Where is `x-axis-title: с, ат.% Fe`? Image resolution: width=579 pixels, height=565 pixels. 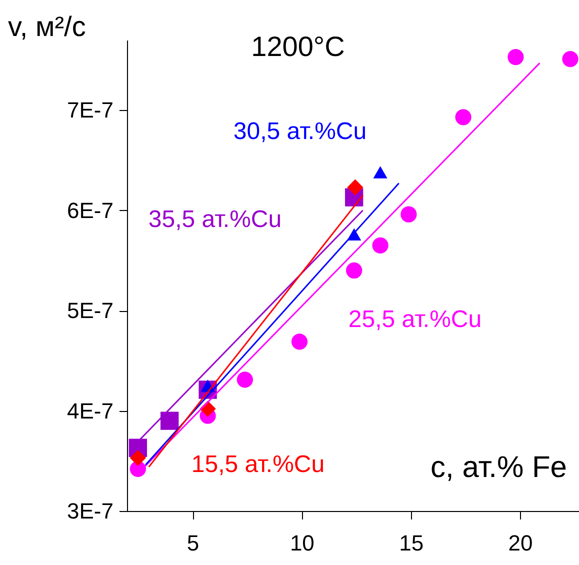 x-axis-title: с, ат.% Fe is located at coordinates (498, 467).